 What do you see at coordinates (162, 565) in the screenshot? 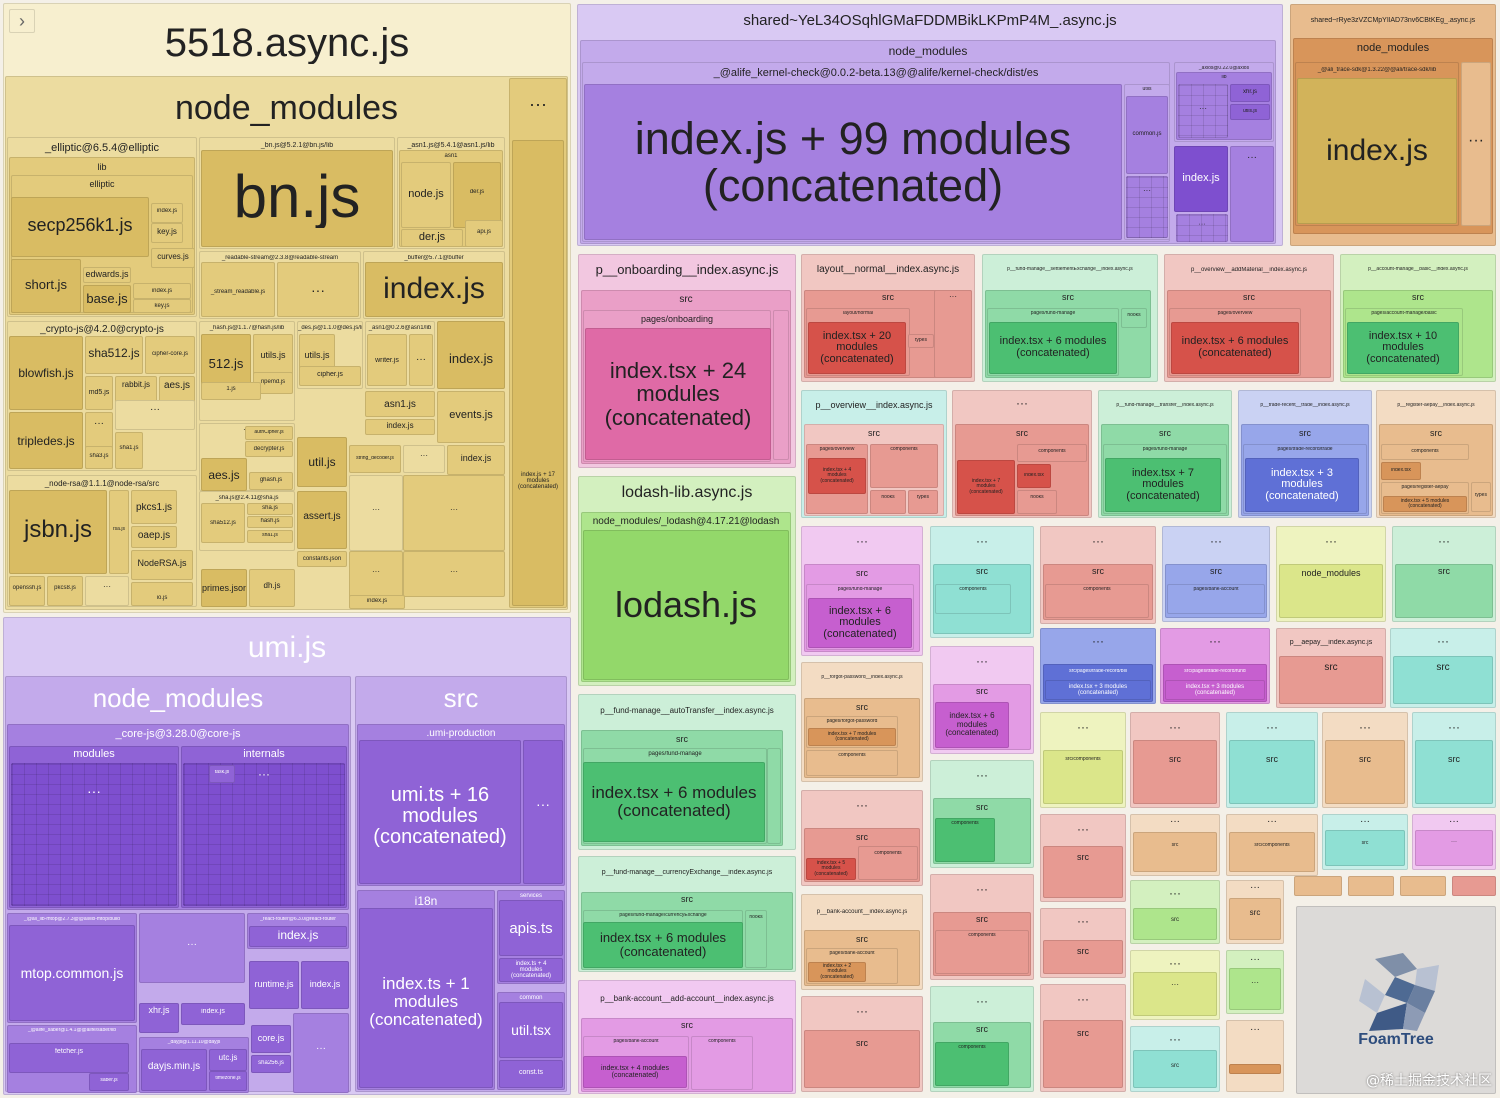
I see `noderesa: NodeRSA.js` at bounding box center [162, 565].